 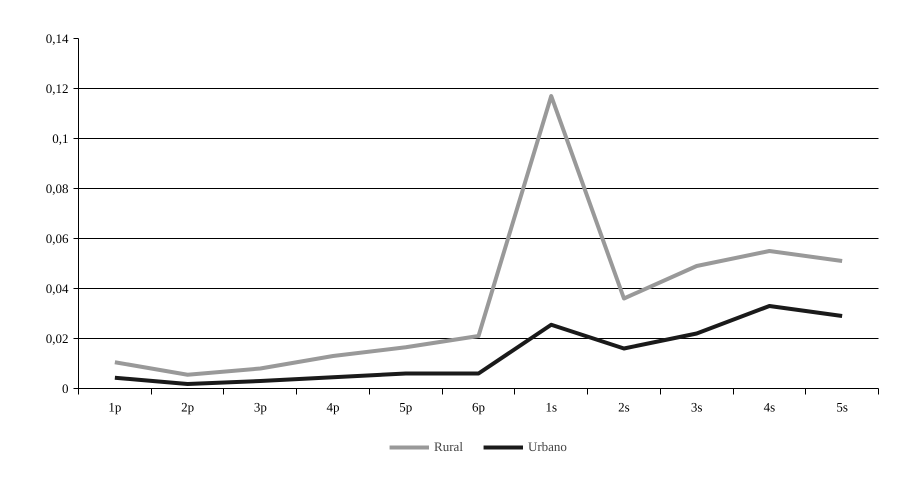 I want to click on y-tick-label: 0,14, so click(x=57, y=38).